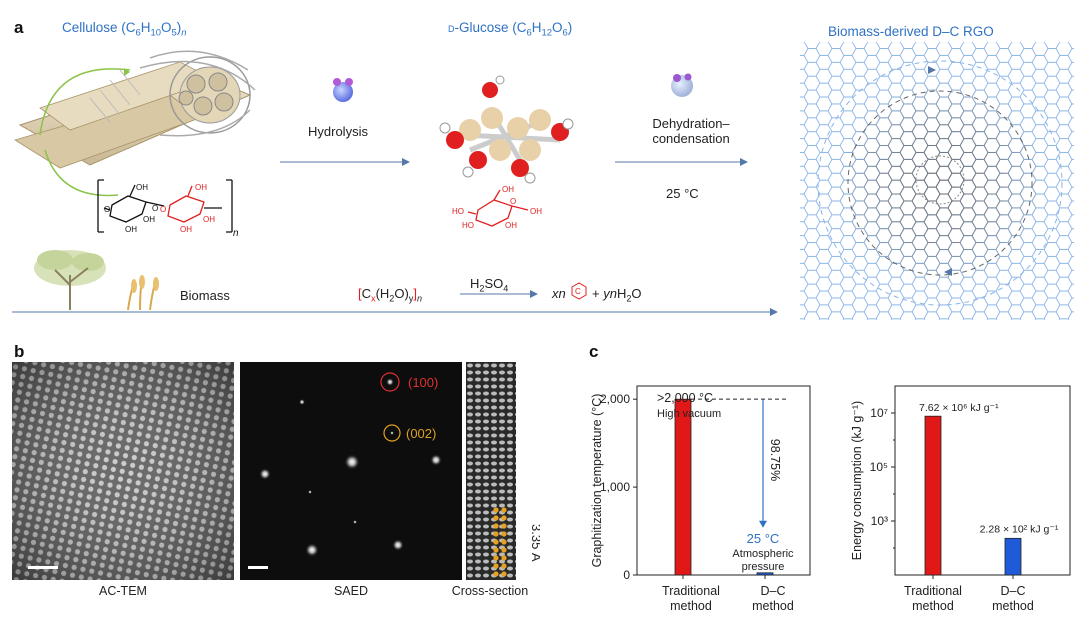 This screenshot has width=1080, height=619. Describe the element at coordinates (534, 294) in the screenshot. I see `h2so4-arrow` at that location.